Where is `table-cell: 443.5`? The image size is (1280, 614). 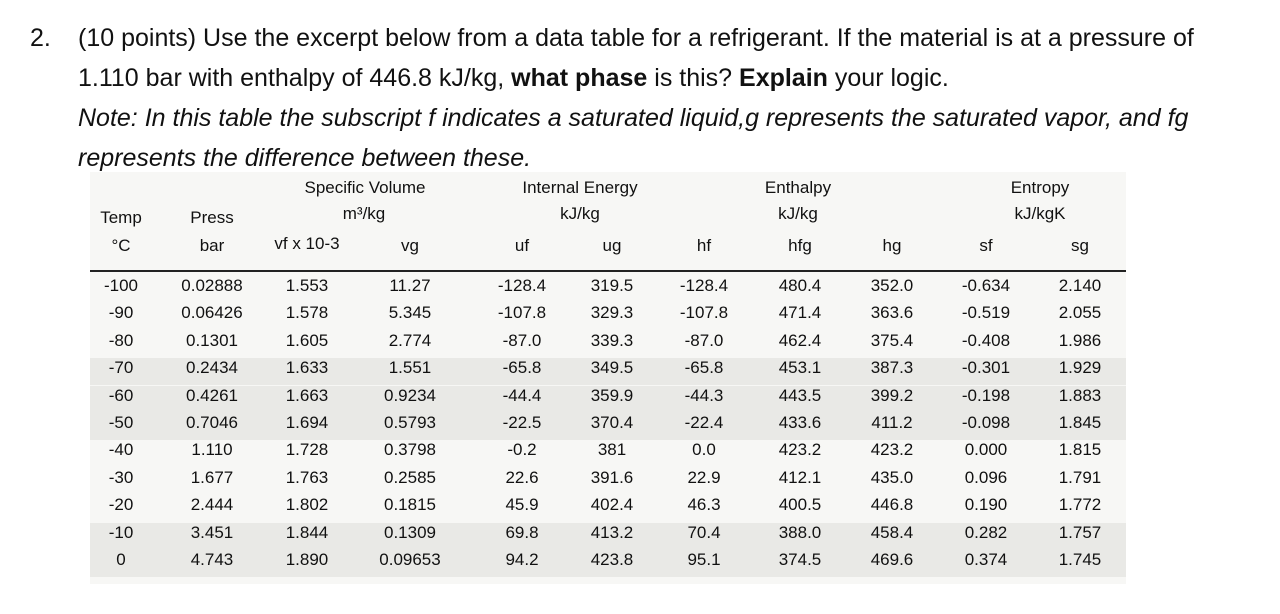 table-cell: 443.5 is located at coordinates (800, 395).